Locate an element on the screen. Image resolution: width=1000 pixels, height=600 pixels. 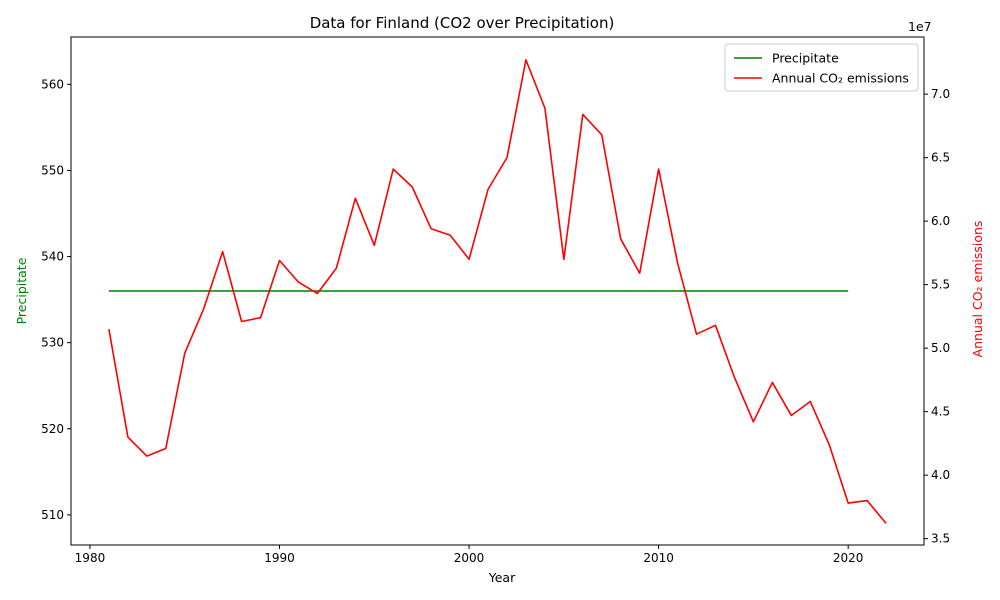
x-tick-label: 1990 is located at coordinates (279, 558).